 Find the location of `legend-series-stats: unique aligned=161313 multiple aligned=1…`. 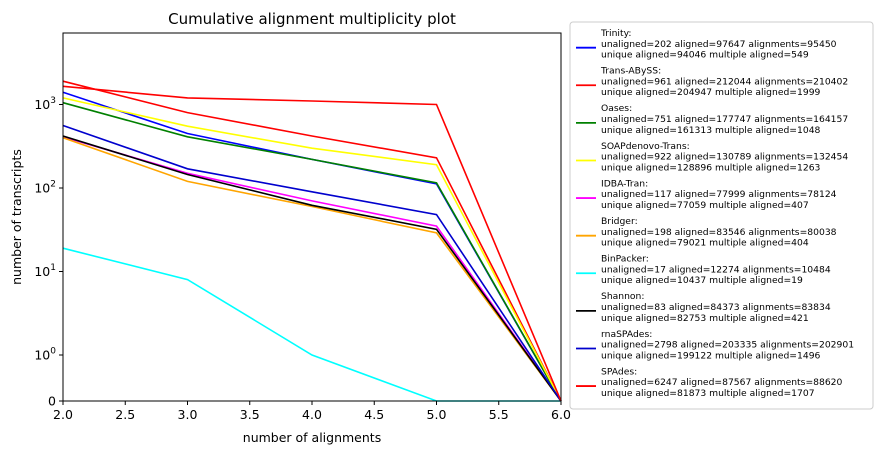

legend-series-stats: unique aligned=161313 multiple aligned=1… is located at coordinates (711, 130).